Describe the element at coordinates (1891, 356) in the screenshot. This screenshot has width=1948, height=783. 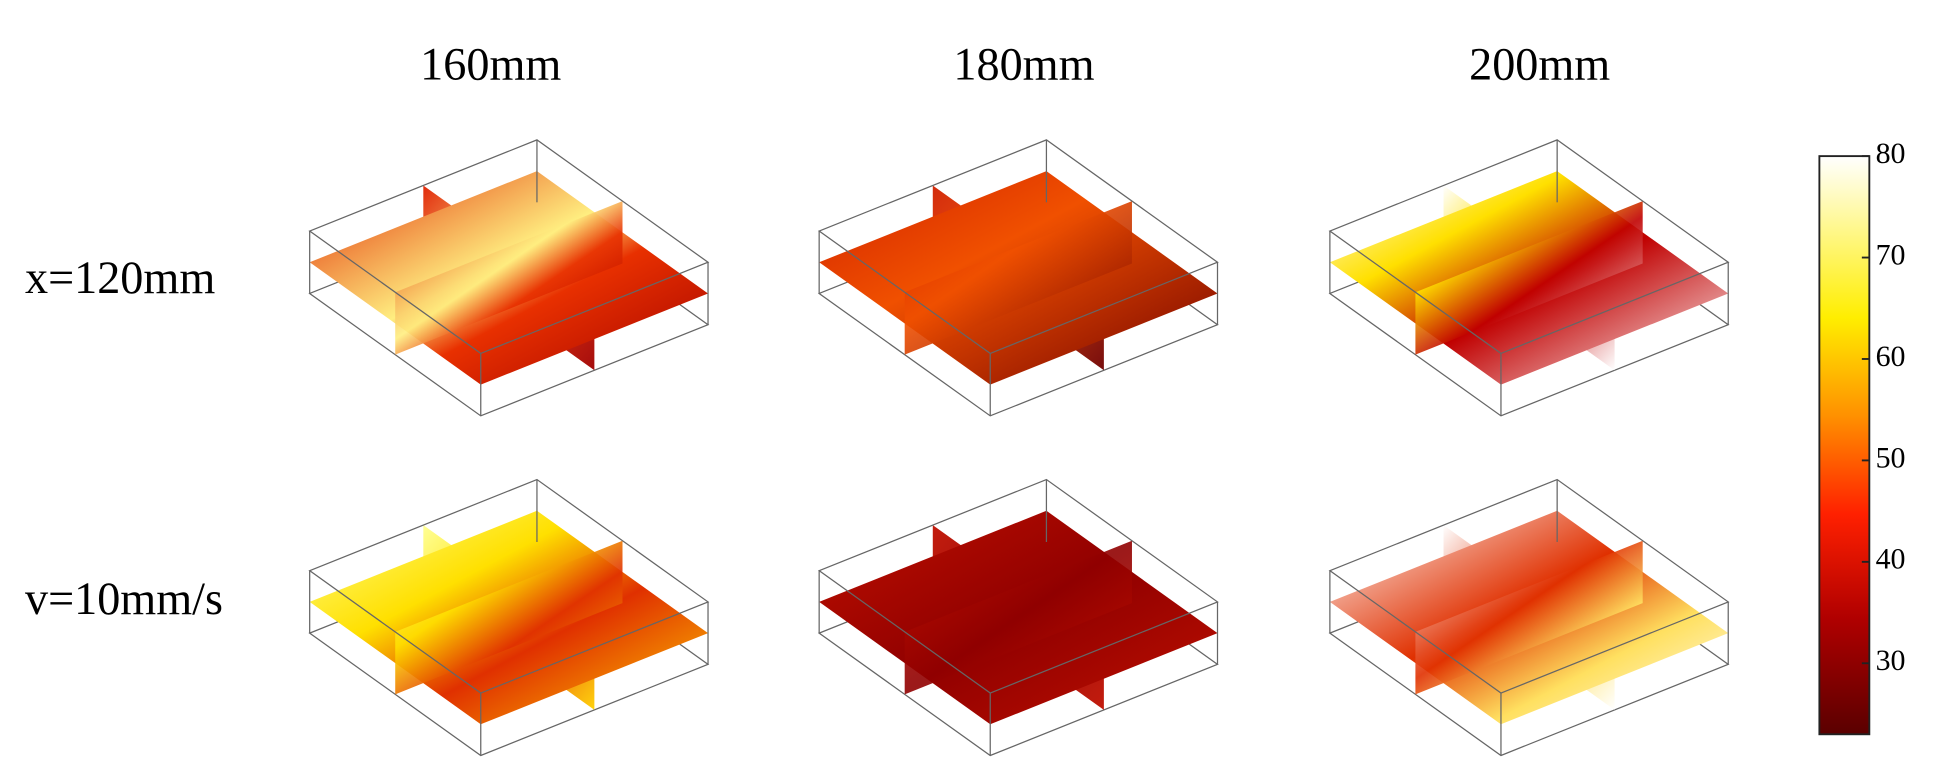
I see `colorbar-tick-label: 60` at that location.